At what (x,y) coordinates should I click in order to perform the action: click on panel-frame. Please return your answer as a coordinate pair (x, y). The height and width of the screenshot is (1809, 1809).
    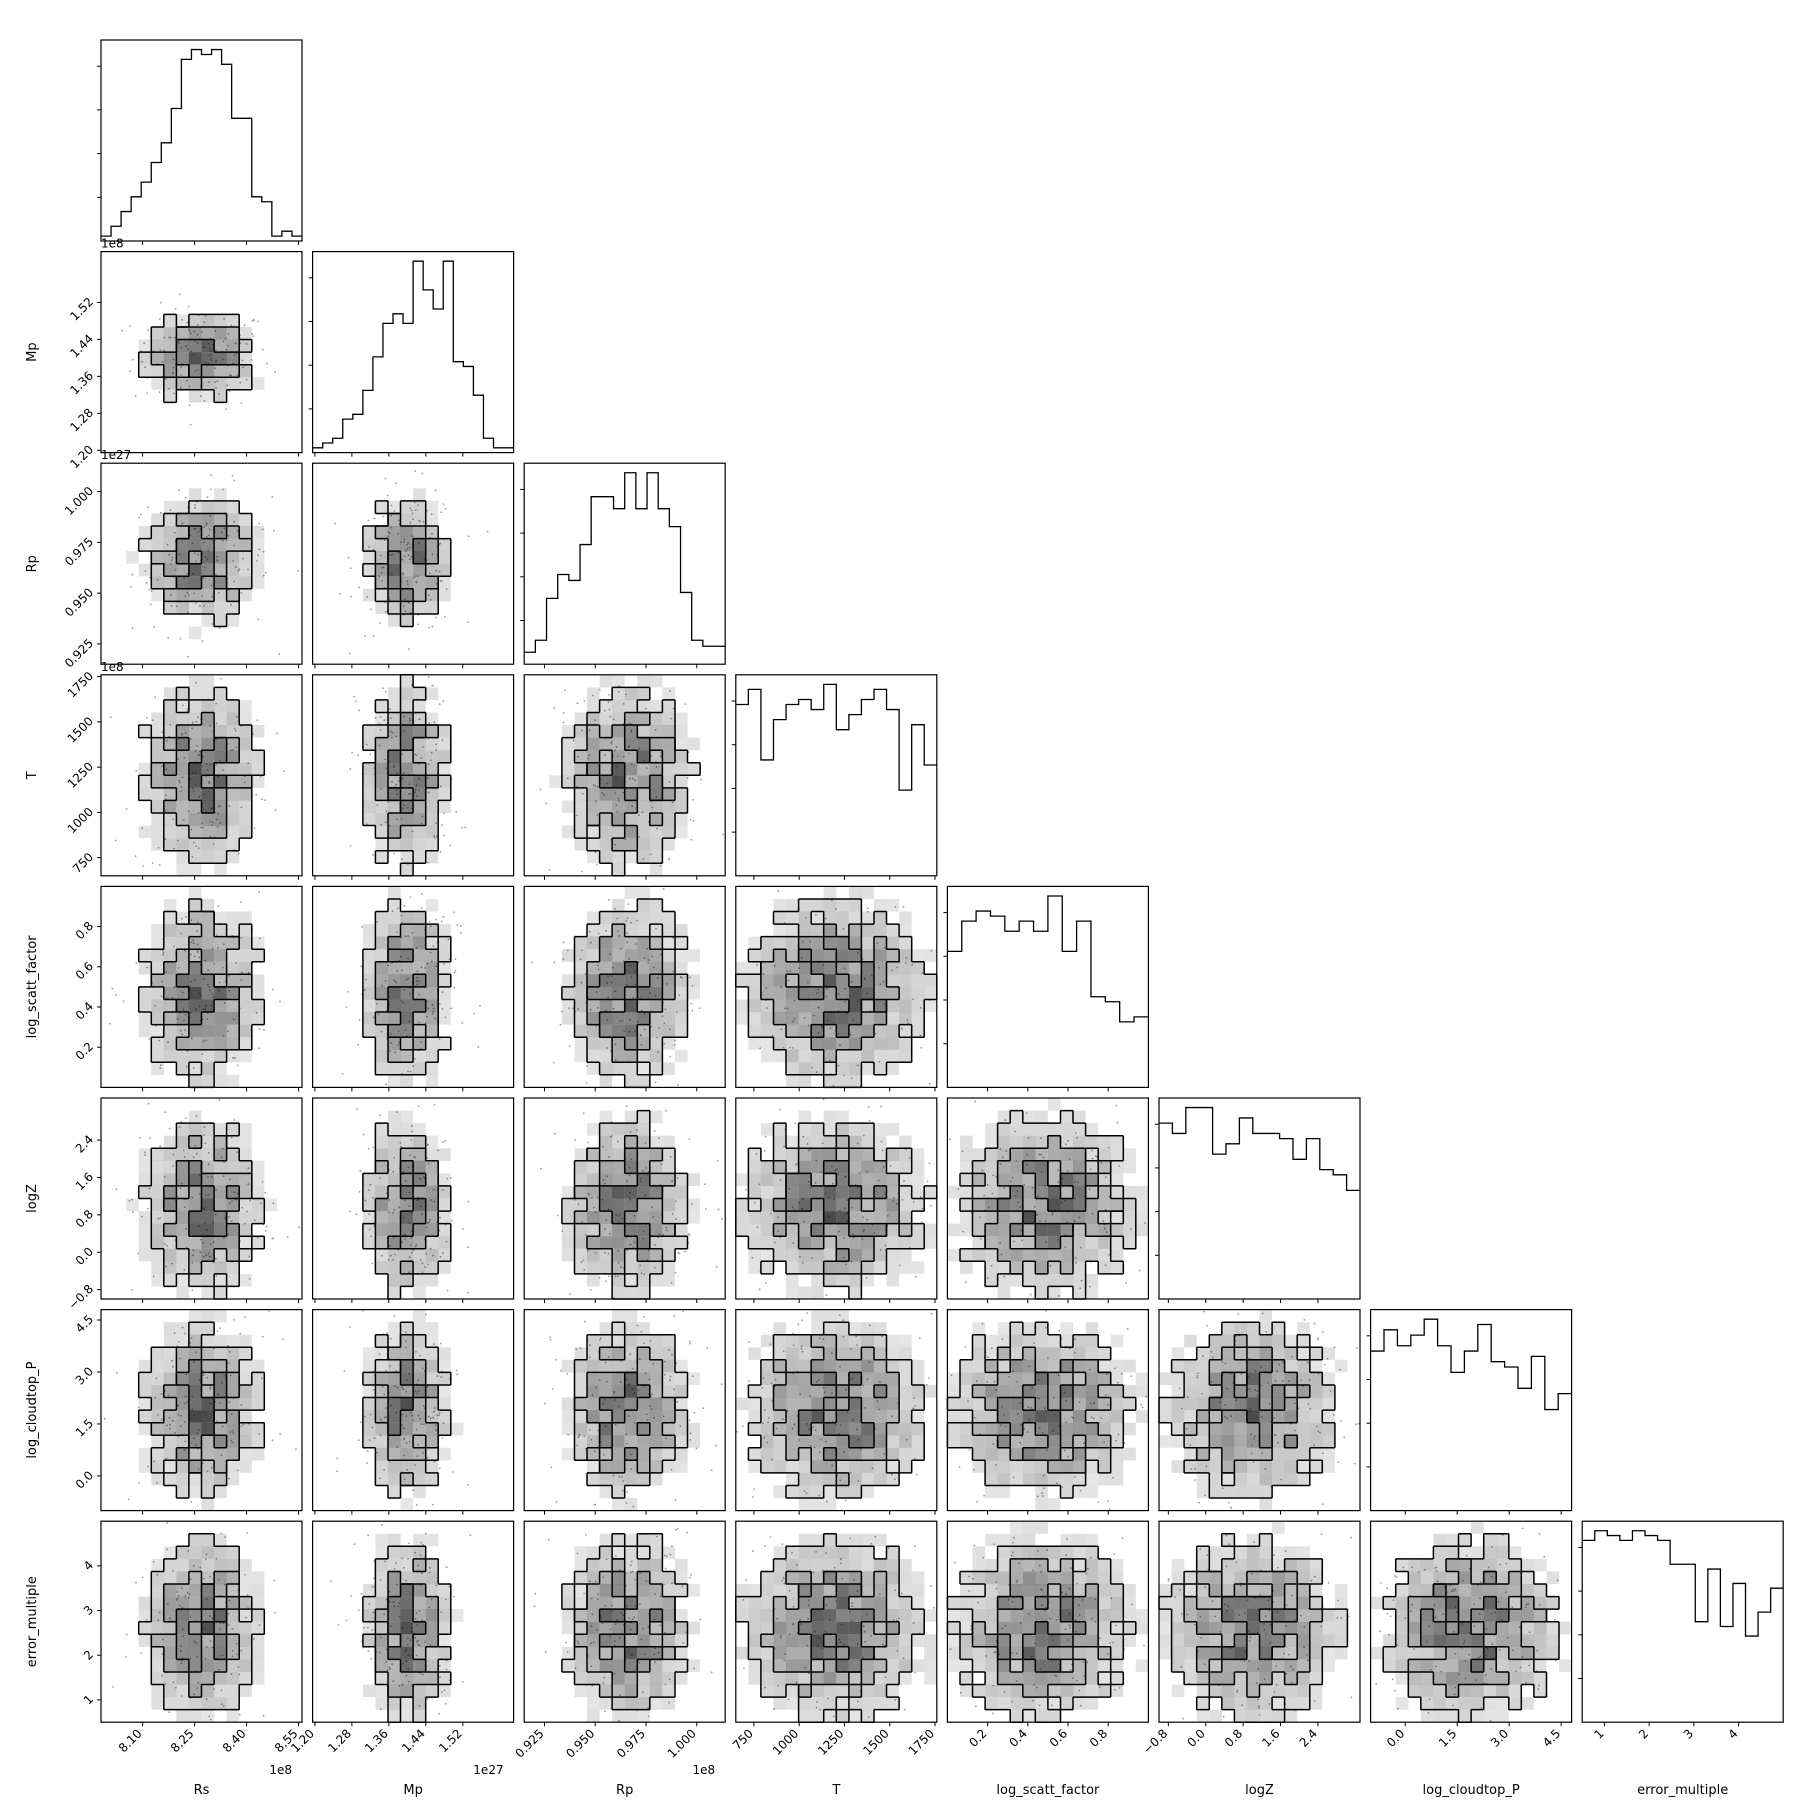
    Looking at the image, I should click on (624, 563).